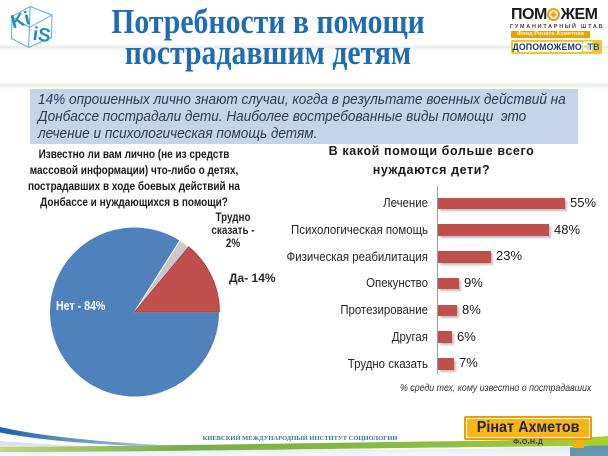 This screenshot has width=608, height=456. What do you see at coordinates (41, 35) in the screenshot?
I see `svg-text: iS` at bounding box center [41, 35].